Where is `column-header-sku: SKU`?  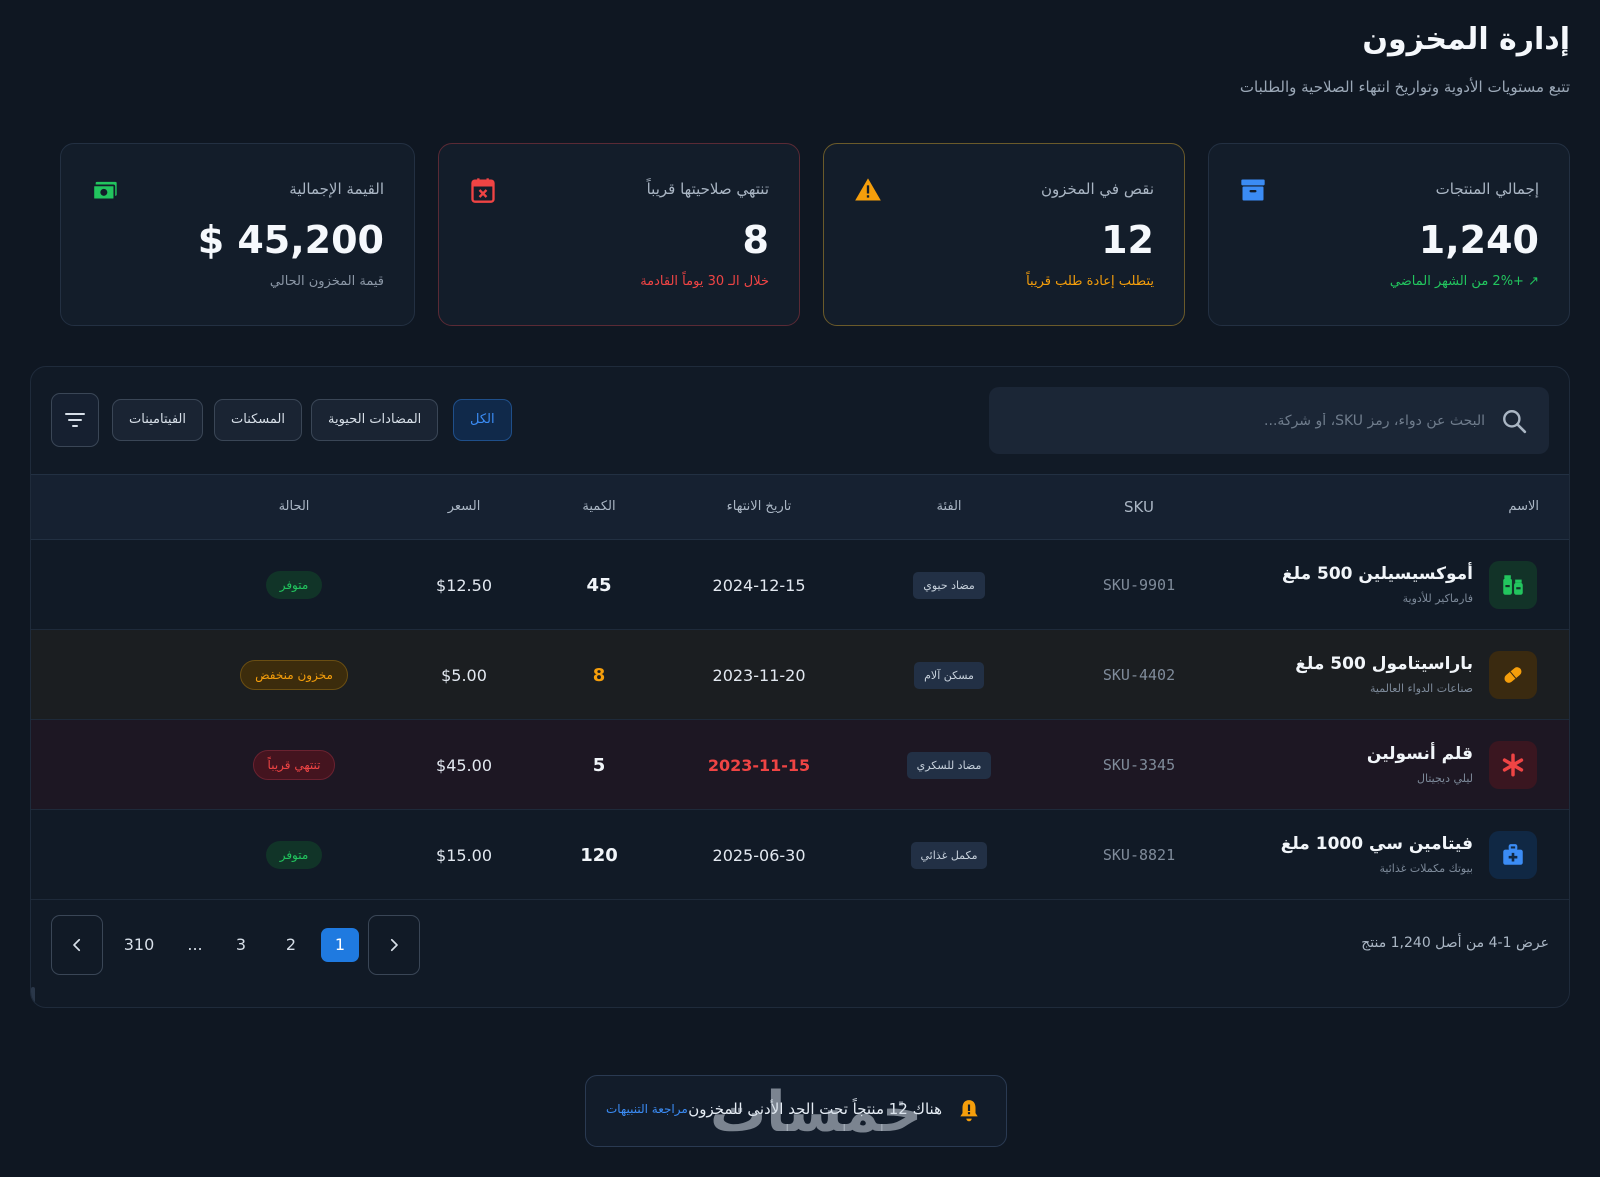
column-header-sku: SKU is located at coordinates (1139, 507).